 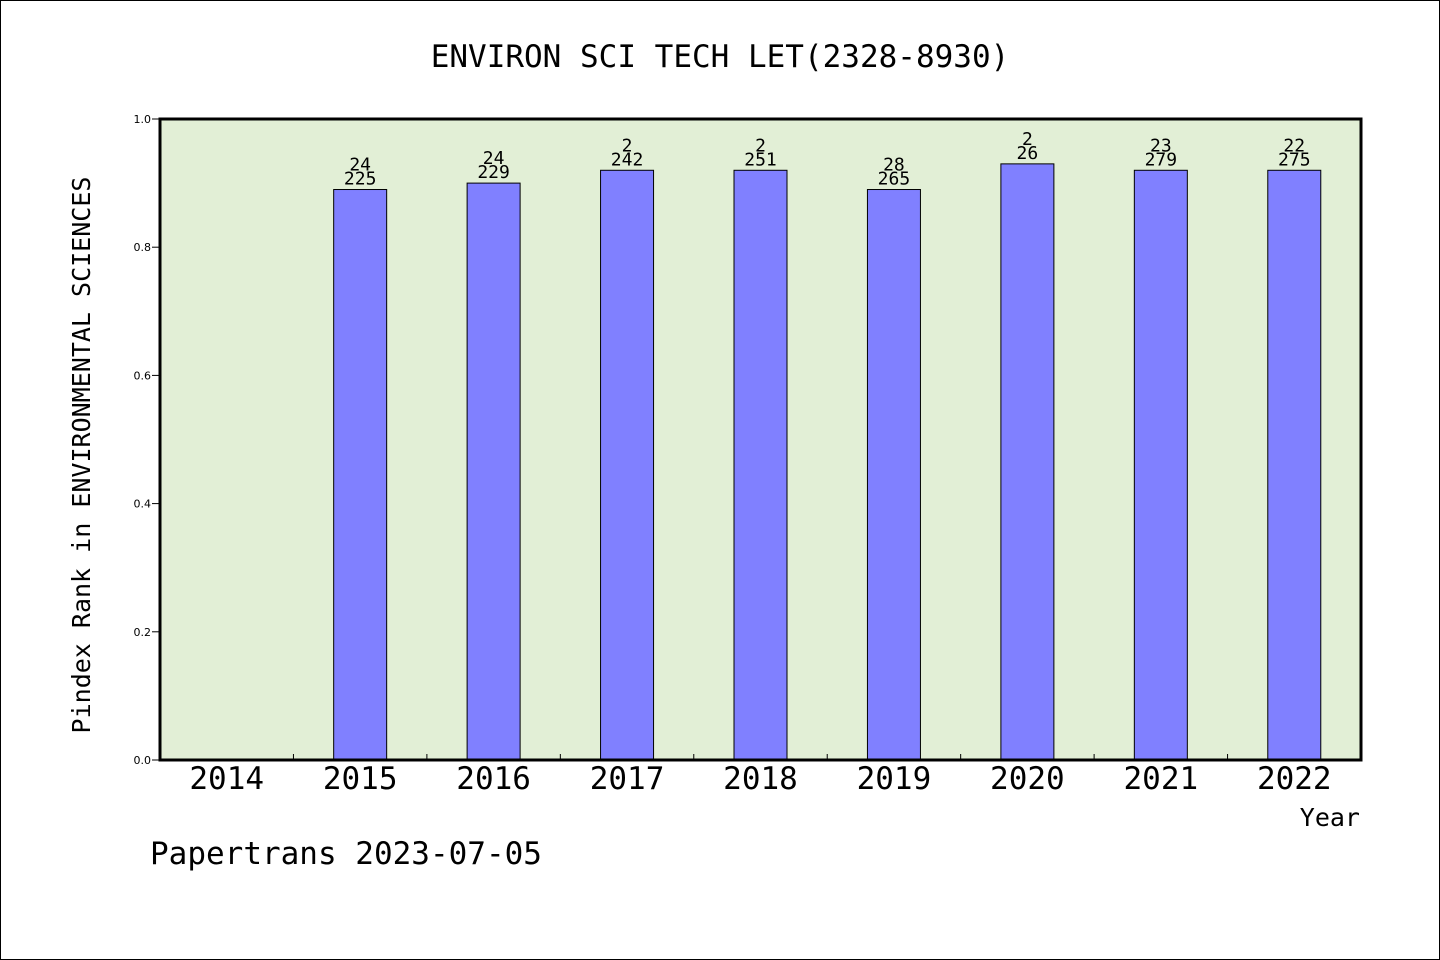 What do you see at coordinates (894, 165) in the screenshot?
I see `data-label-top: 28` at bounding box center [894, 165].